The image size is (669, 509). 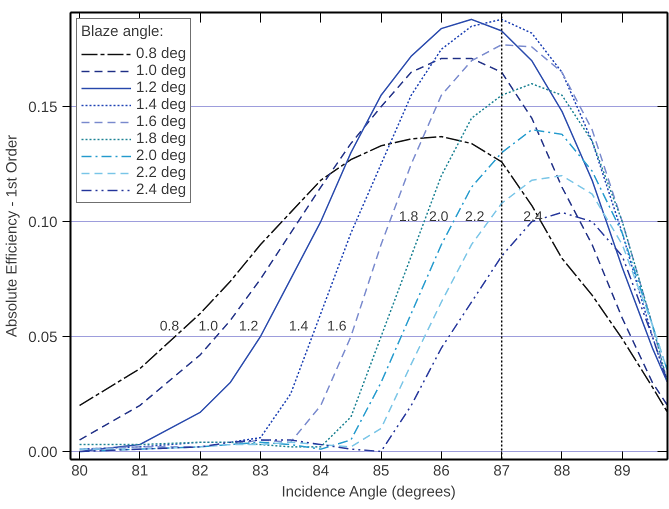 What do you see at coordinates (260, 471) in the screenshot?
I see `x-tick-label: 83` at bounding box center [260, 471].